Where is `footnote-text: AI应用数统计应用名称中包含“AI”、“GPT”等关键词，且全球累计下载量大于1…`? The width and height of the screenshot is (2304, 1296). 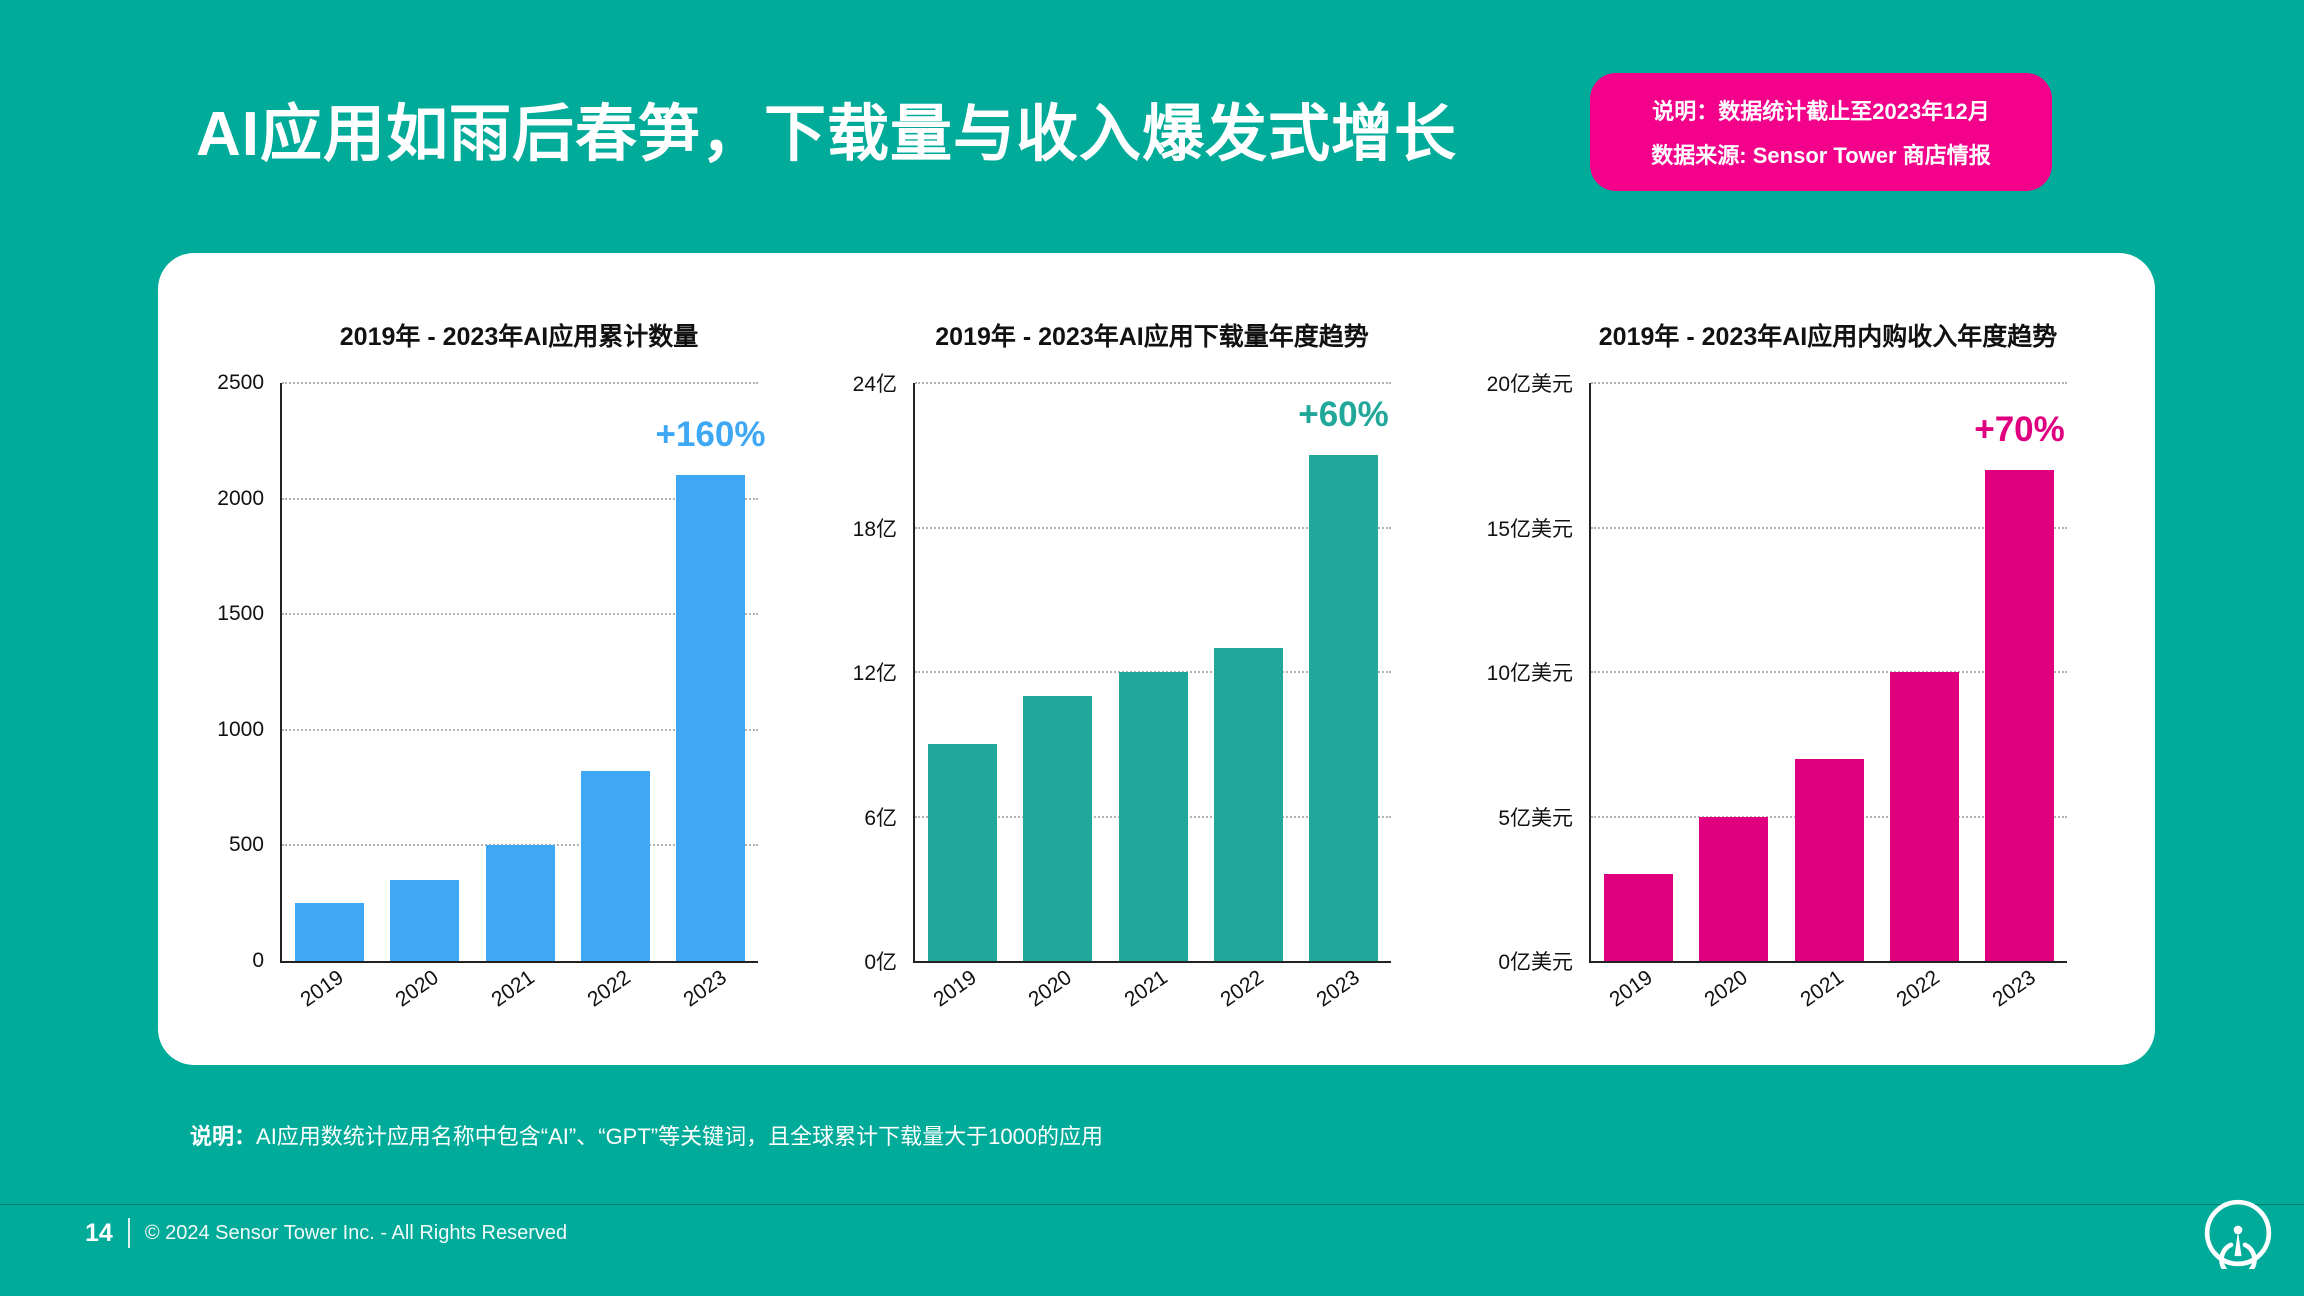
footnote-text: AI应用数统计应用名称中包含“AI”、“GPT”等关键词，且全球累计下载量大于1… is located at coordinates (680, 1136).